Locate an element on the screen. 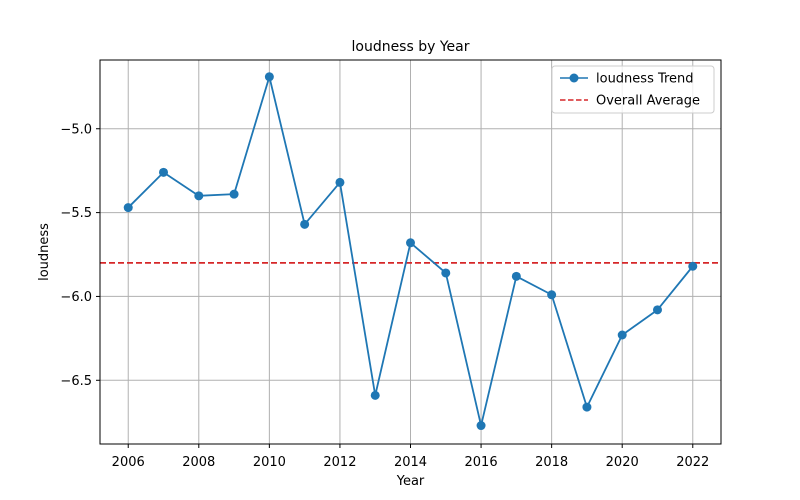 The image size is (800, 500). x-tick-label: 2022 is located at coordinates (692, 462).